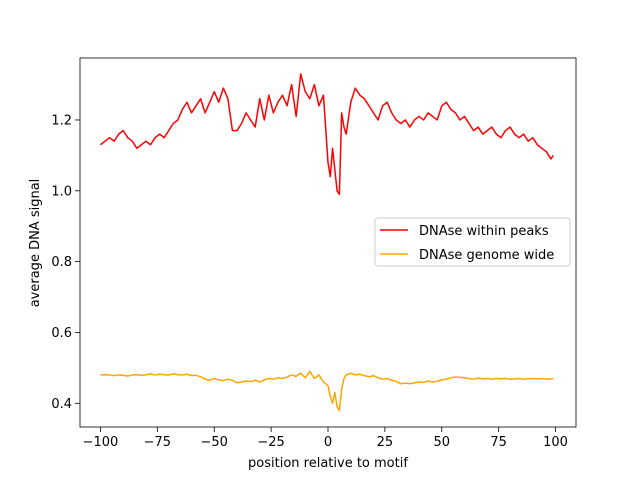 The height and width of the screenshot is (480, 640). Describe the element at coordinates (328, 442) in the screenshot. I see `x-tick-label: 0` at that location.